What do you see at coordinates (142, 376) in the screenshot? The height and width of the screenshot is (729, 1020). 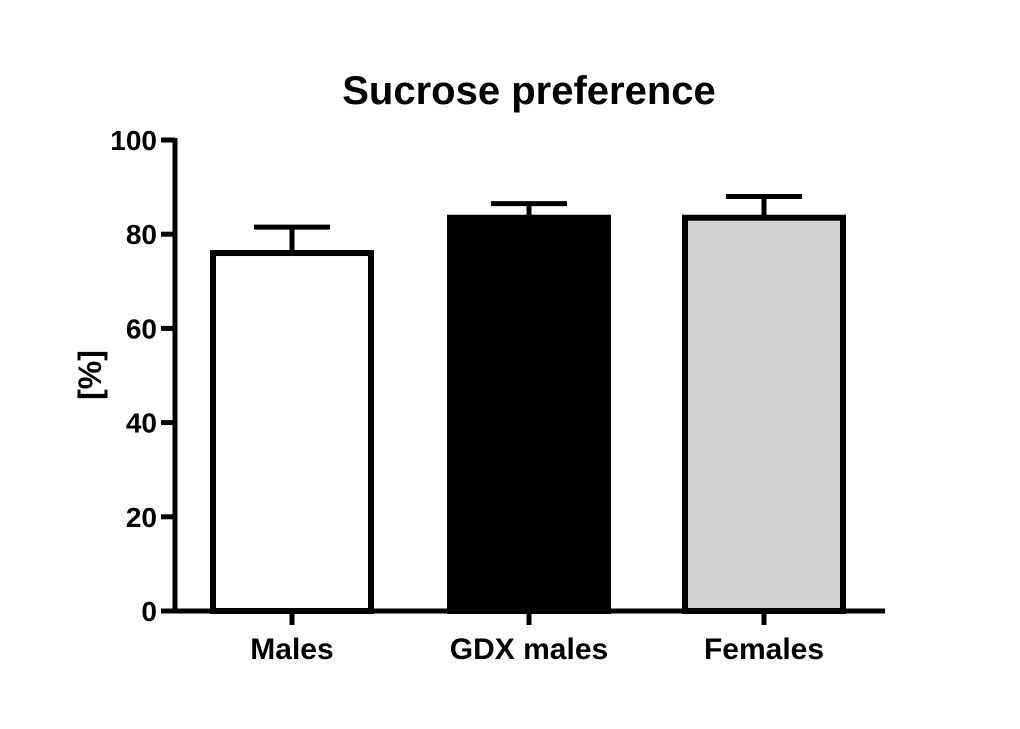 I see `y-ticks-layer: 0 20 40 60 80 100` at bounding box center [142, 376].